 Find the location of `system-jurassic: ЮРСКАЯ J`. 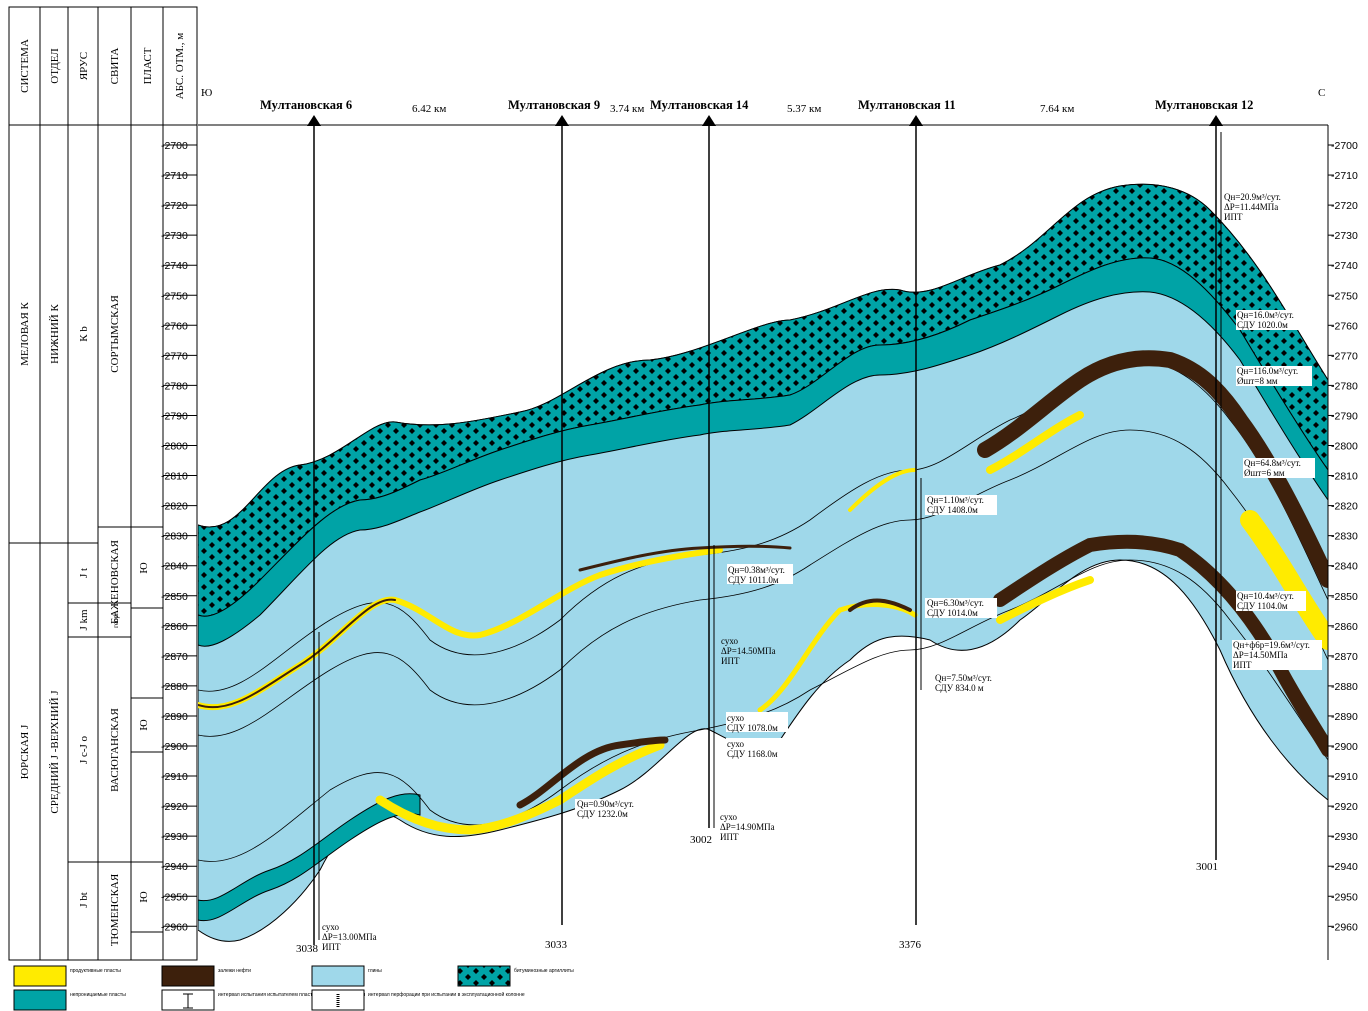

system-jurassic: ЮРСКАЯ J is located at coordinates (25, 751).